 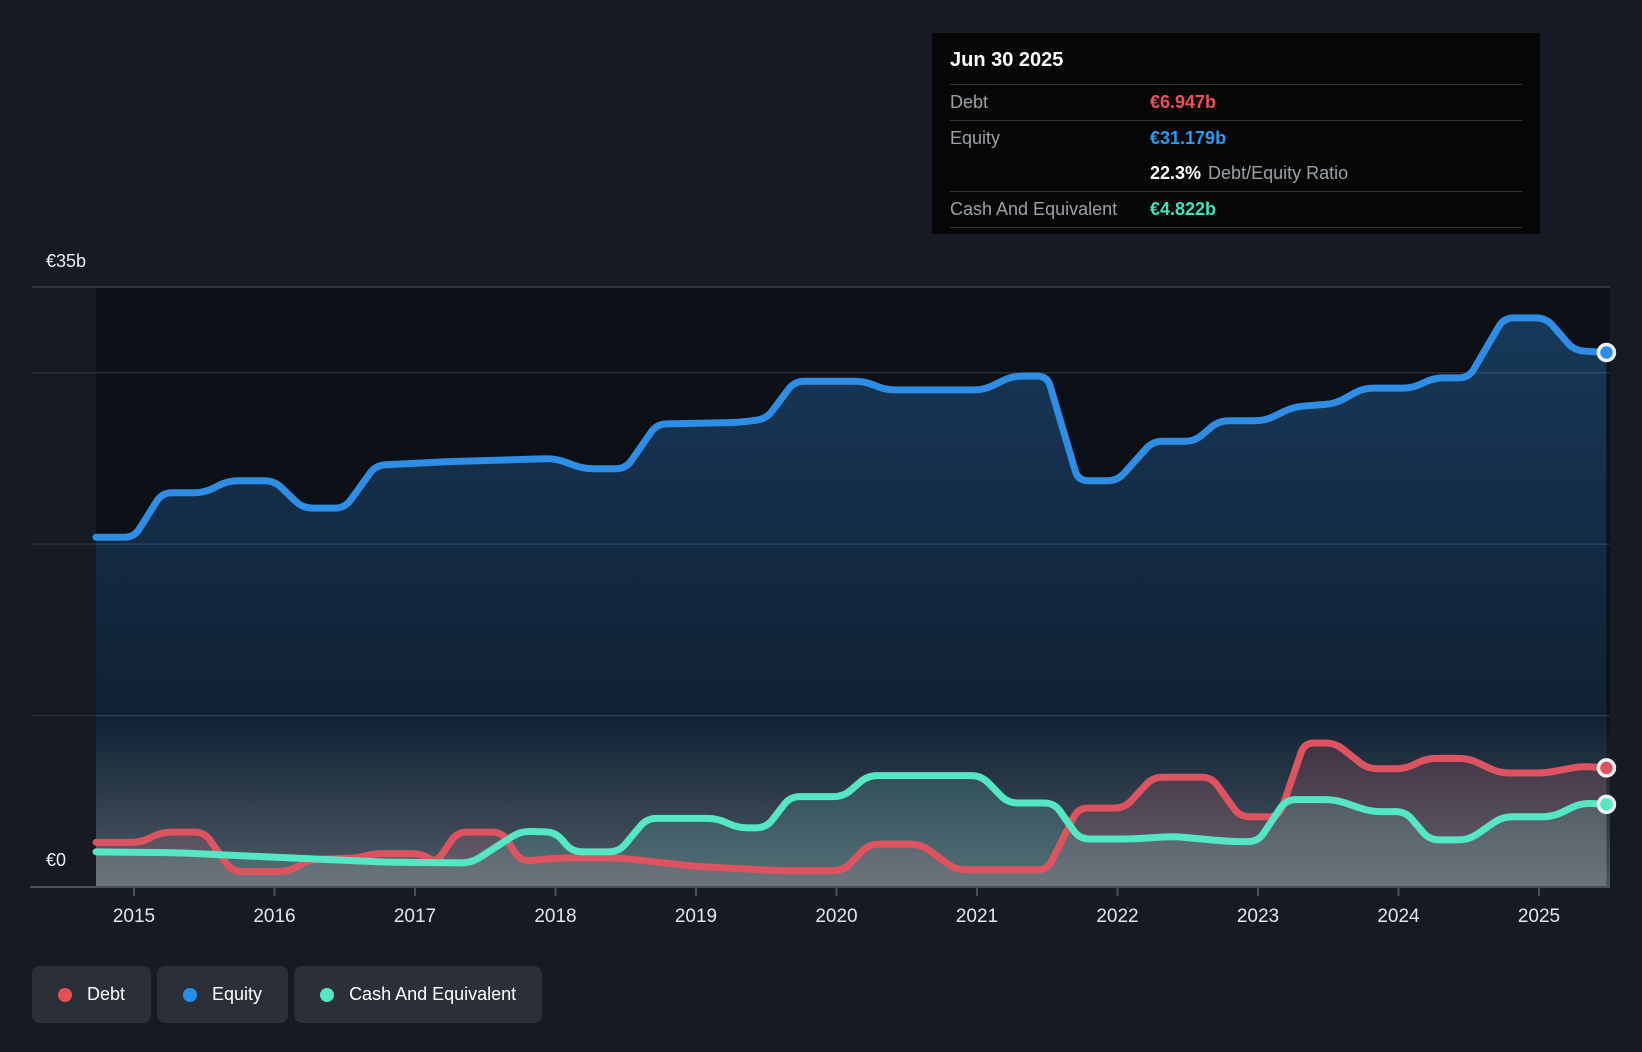 I want to click on tooltip-row-debt: Debt €6.947b, so click(x=1236, y=102).